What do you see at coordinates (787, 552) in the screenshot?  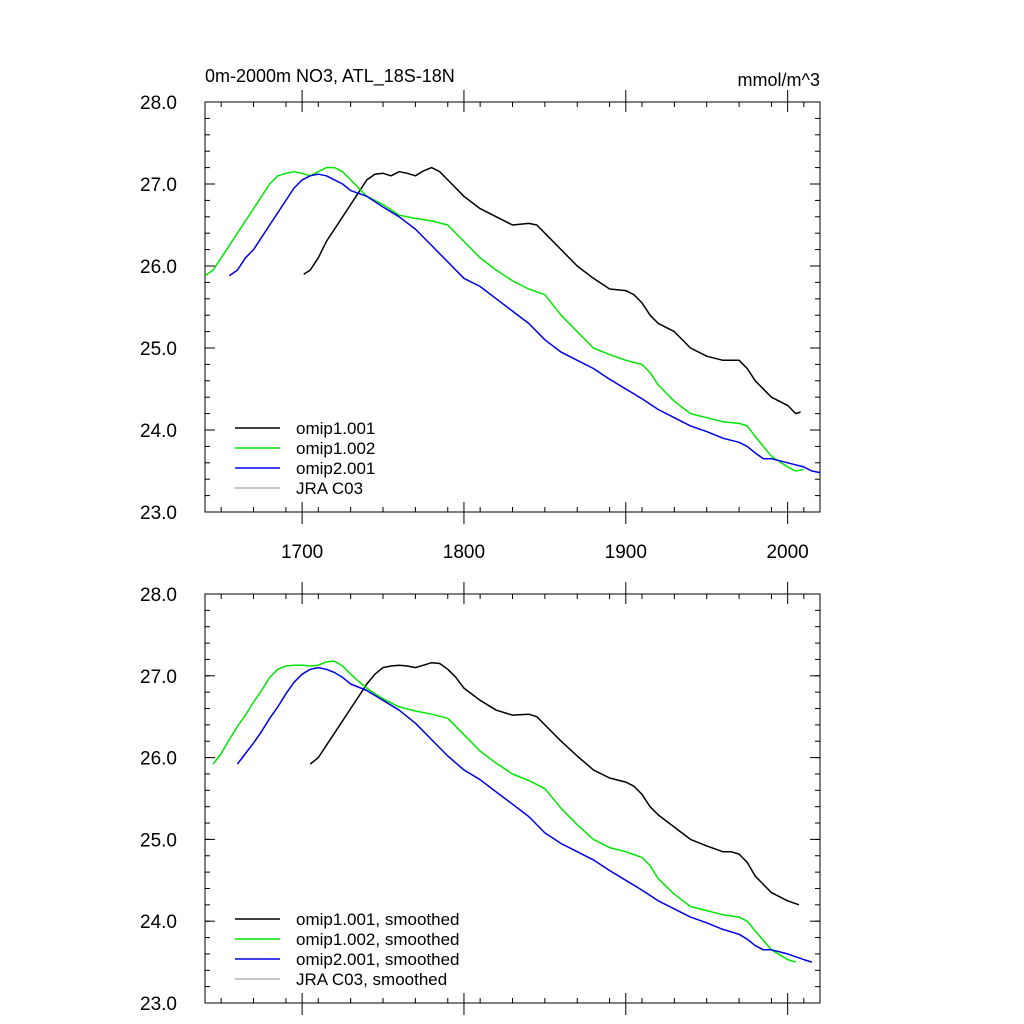 I see `x-tick-label: 2000` at bounding box center [787, 552].